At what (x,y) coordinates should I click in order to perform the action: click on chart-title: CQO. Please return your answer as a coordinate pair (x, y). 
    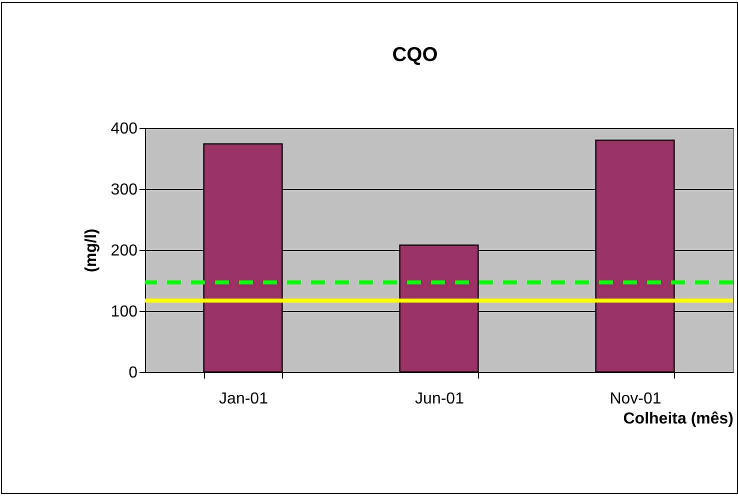
    Looking at the image, I should click on (415, 55).